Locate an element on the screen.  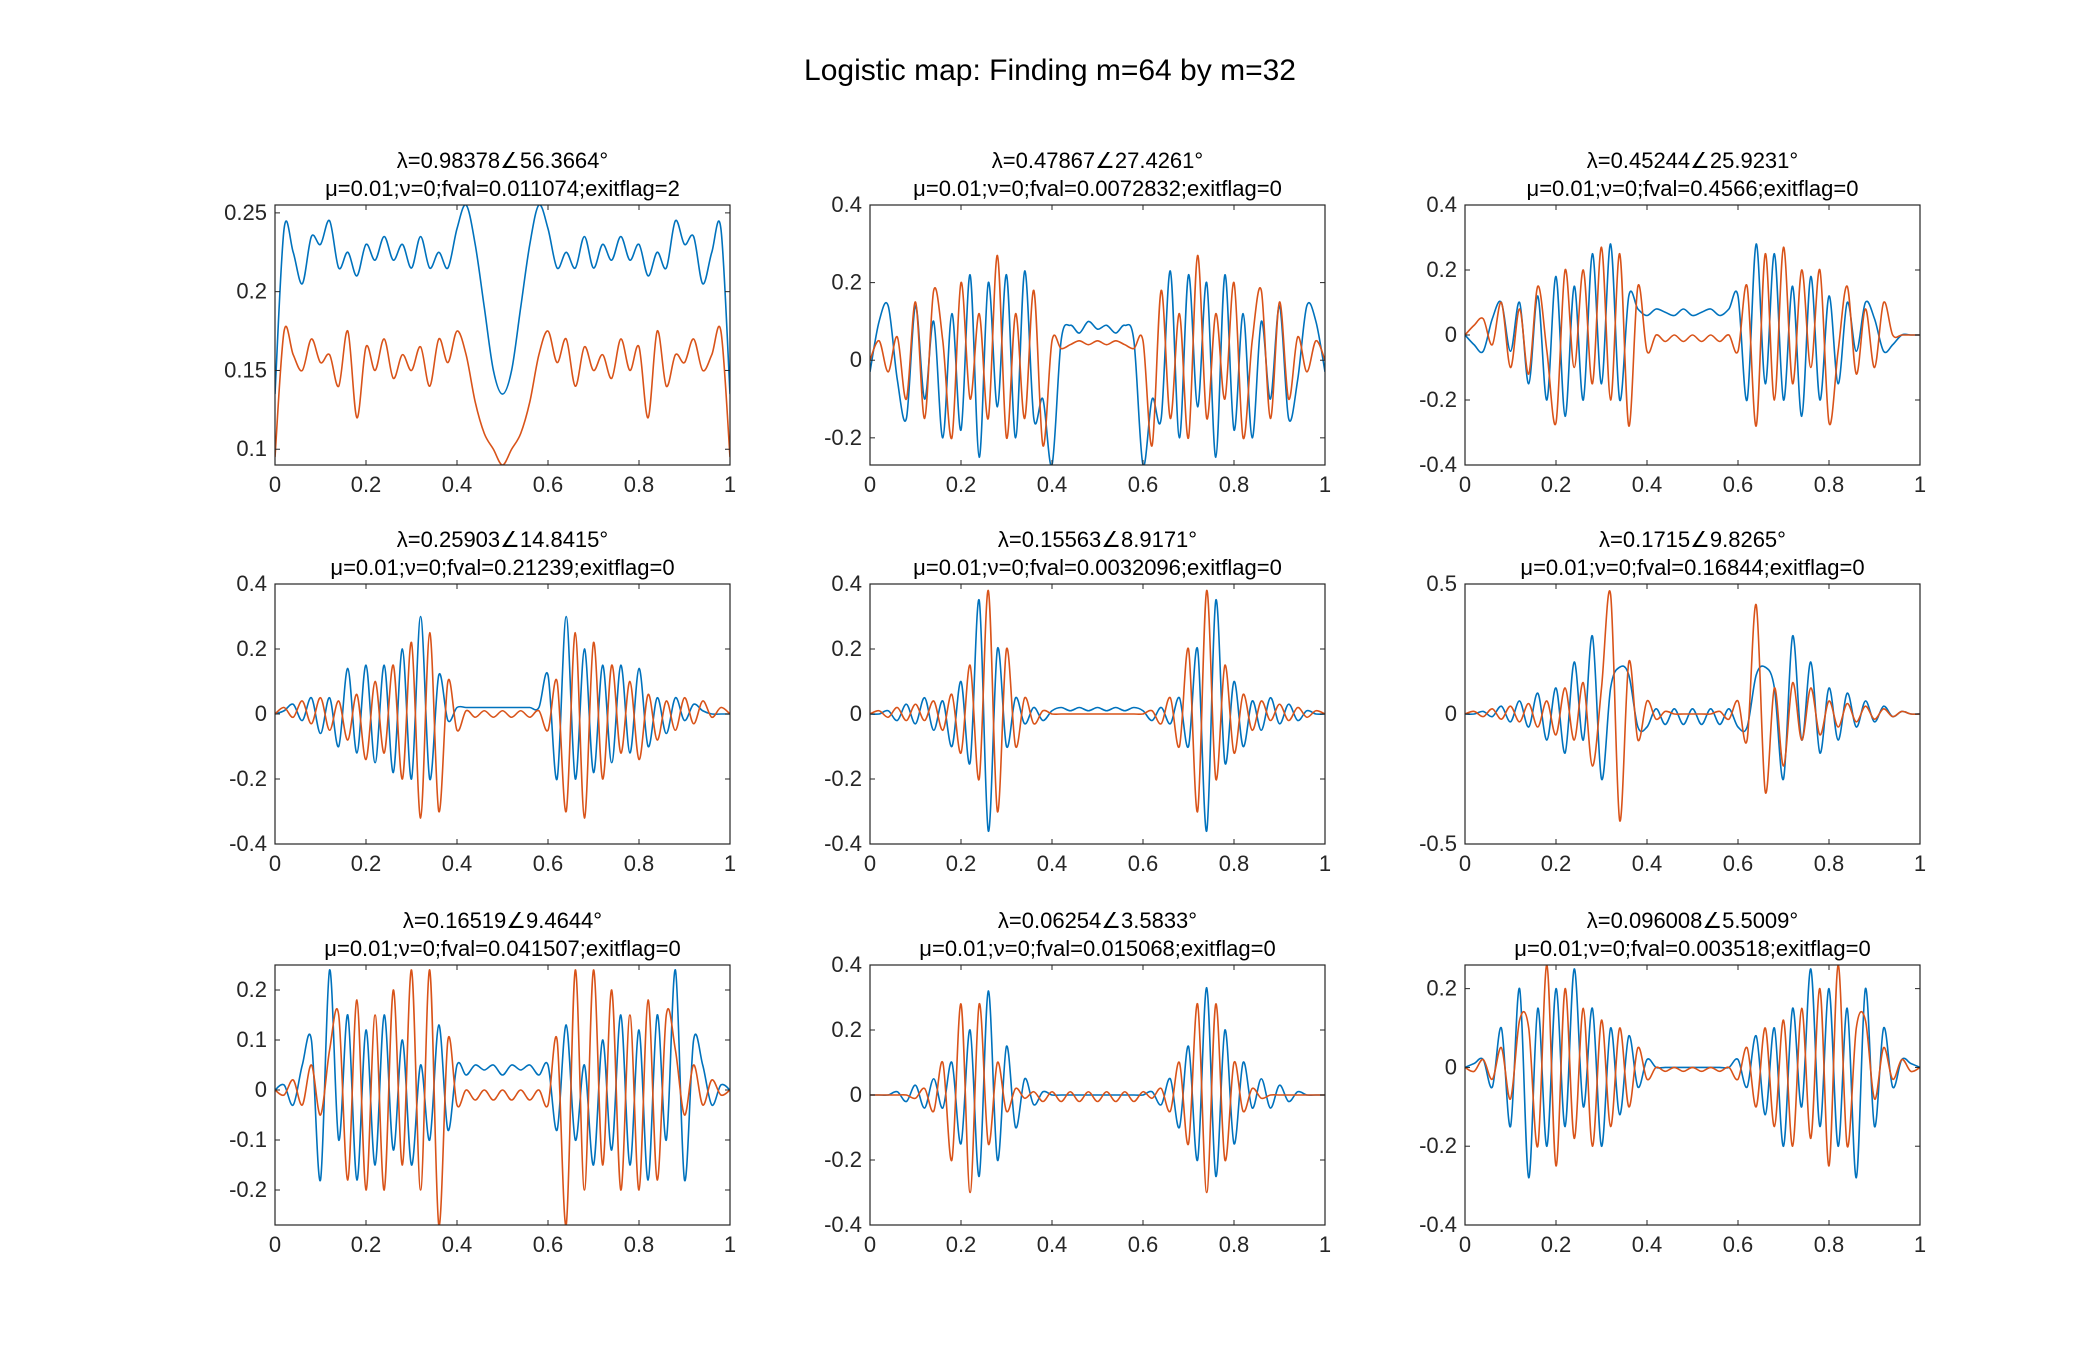
subplot-title-line2: μ=0.01;ν=0;fval=0.0072832;exitflag=0 is located at coordinates (1097, 188).